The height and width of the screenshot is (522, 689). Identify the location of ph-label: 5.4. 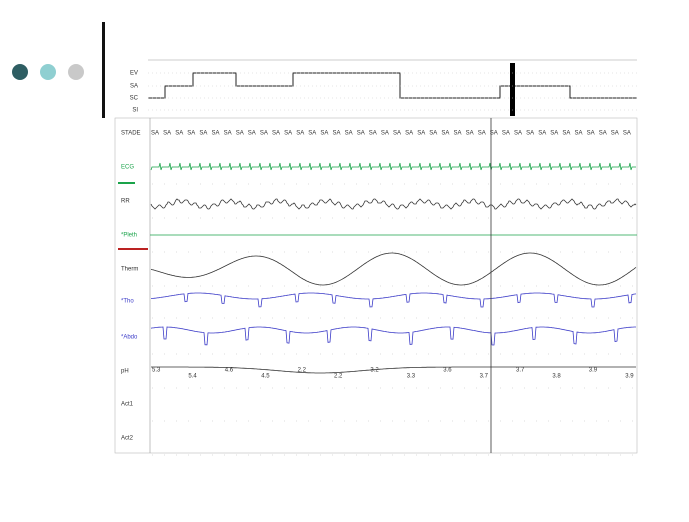
(192, 377).